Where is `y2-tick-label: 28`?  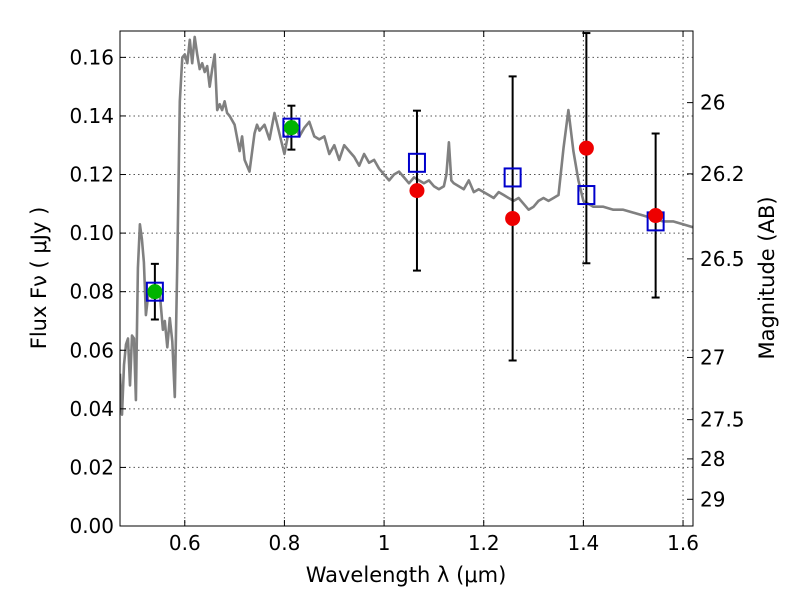
y2-tick-label: 28 is located at coordinates (712, 459).